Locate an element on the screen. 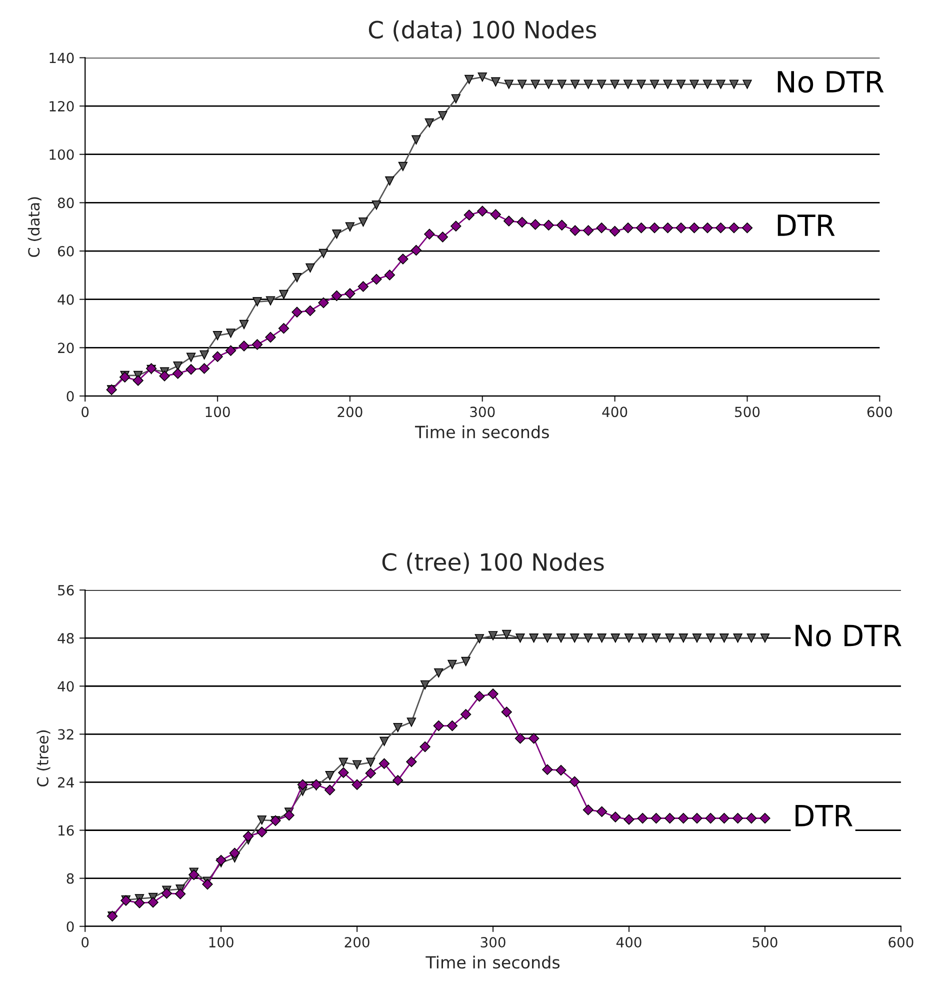 This screenshot has width=925, height=995. y-tick-label: 56 is located at coordinates (66, 590).